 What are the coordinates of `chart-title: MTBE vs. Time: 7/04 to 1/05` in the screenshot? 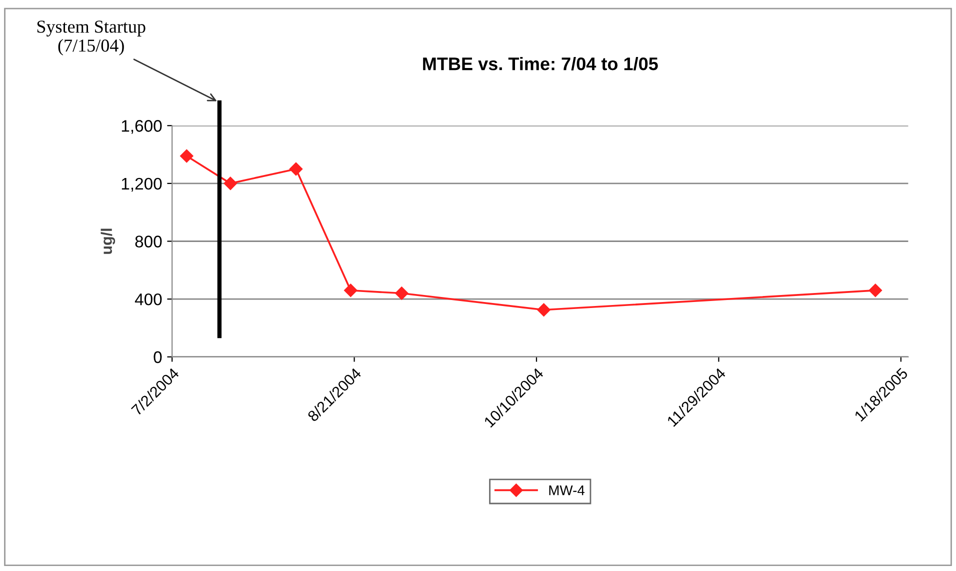 It's located at (540, 63).